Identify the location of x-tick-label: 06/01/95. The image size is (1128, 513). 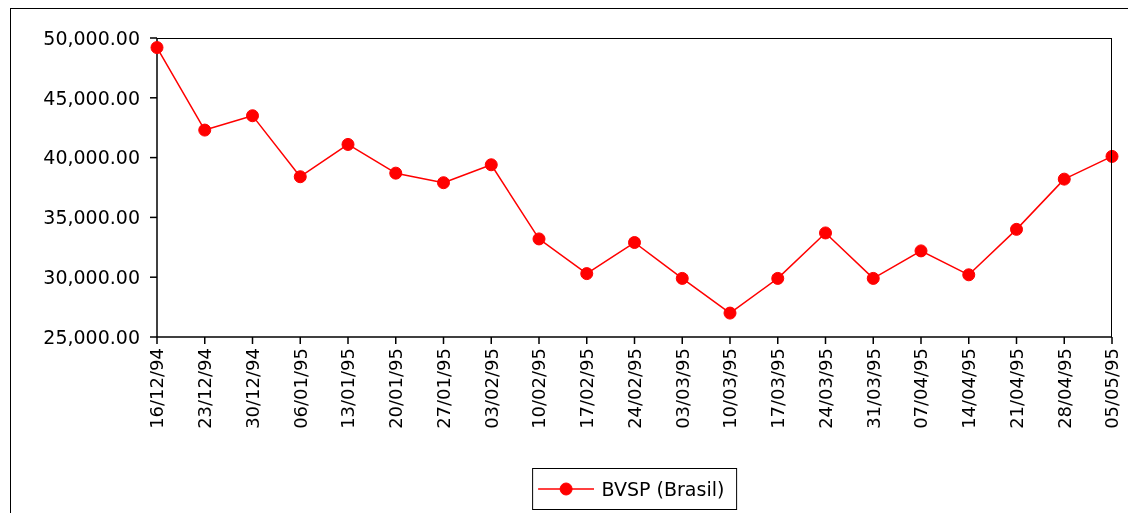
(300, 388).